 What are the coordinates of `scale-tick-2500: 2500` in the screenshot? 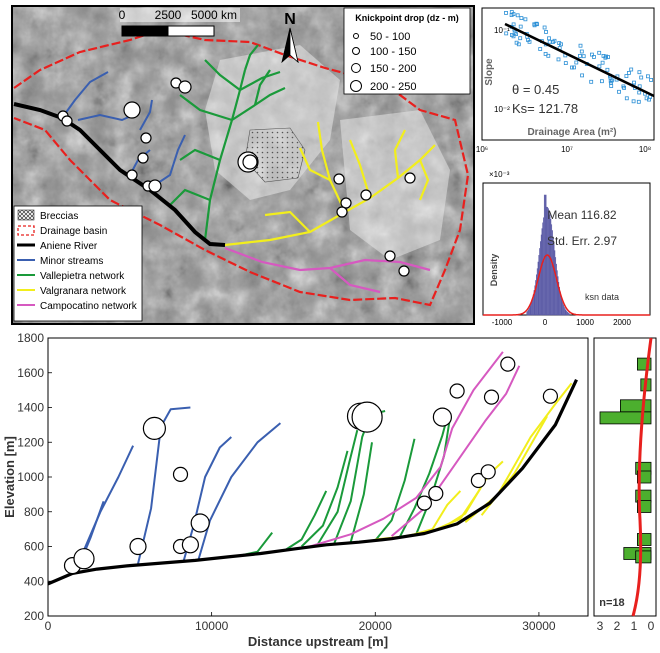 It's located at (168, 15).